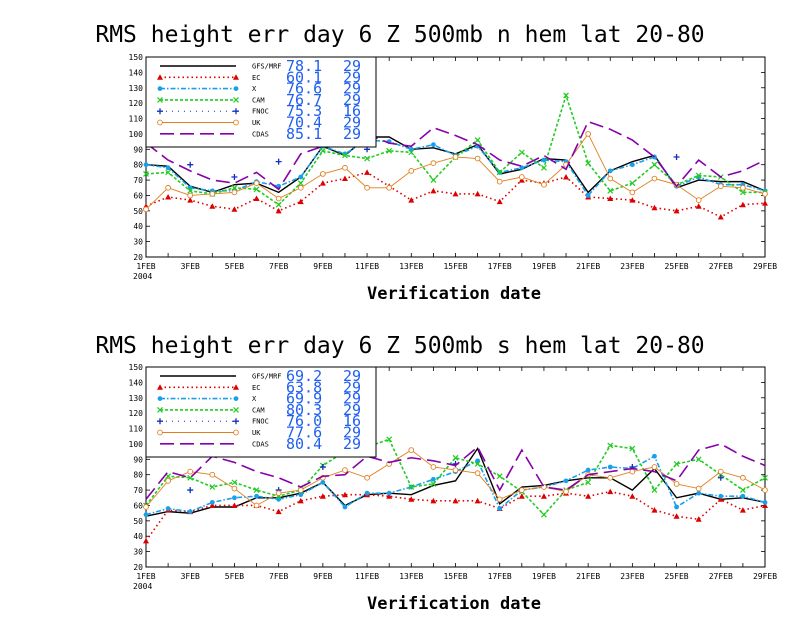 This screenshot has height=622, width=800. Describe the element at coordinates (136, 103) in the screenshot. I see `y-tick-label: 120` at that location.